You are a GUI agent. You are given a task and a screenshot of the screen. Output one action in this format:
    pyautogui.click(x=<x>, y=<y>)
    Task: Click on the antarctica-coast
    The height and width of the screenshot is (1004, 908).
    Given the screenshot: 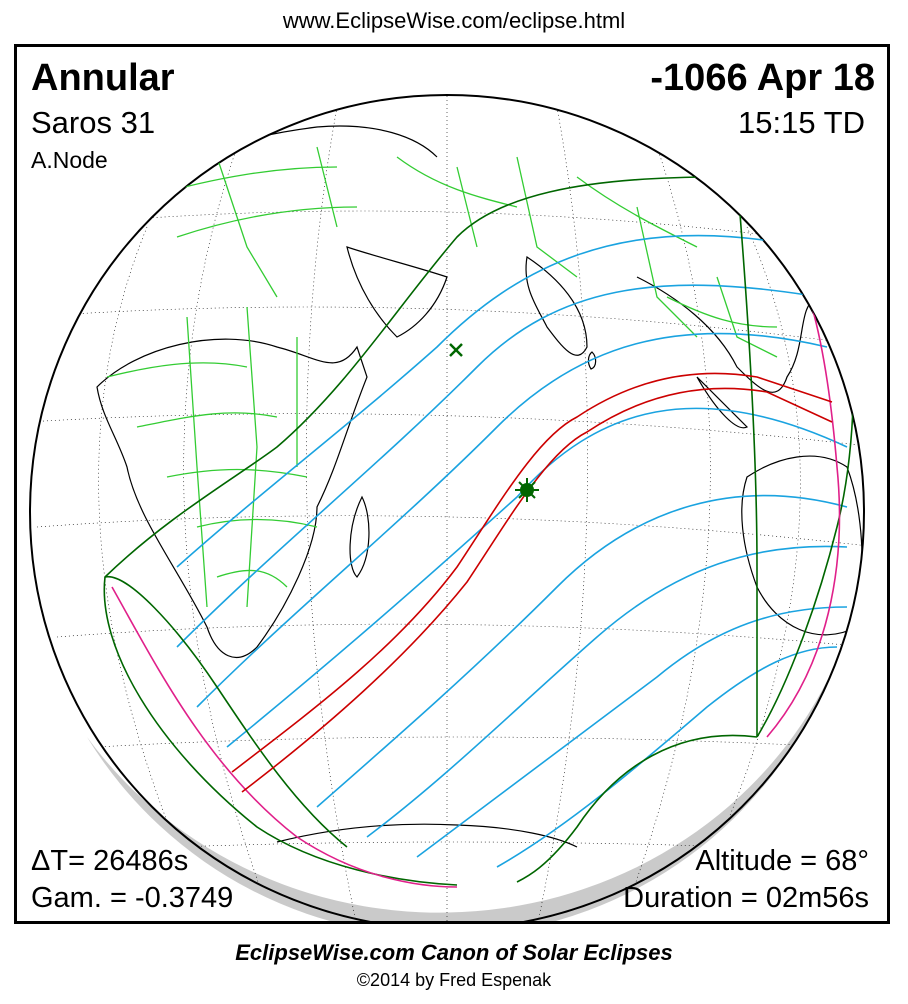 What is the action you would take?
    pyautogui.click(x=427, y=835)
    